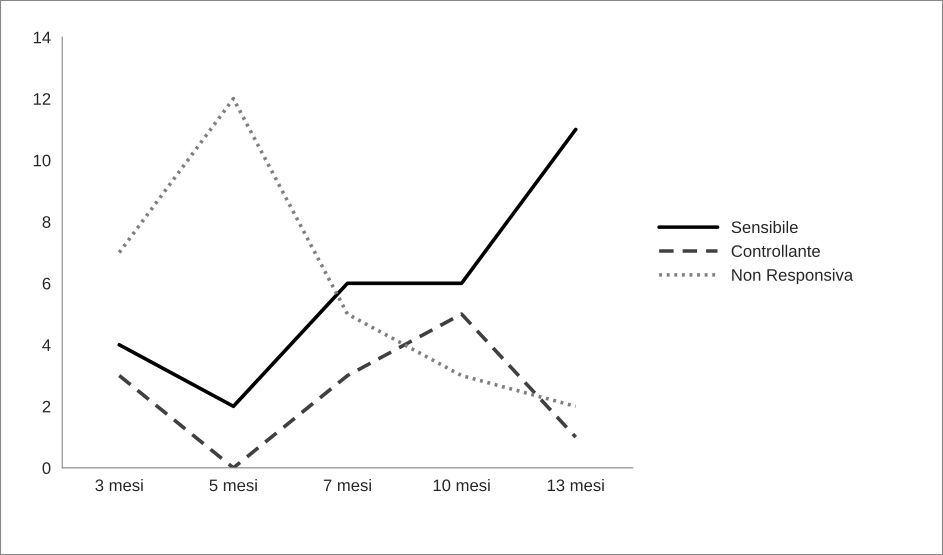 The width and height of the screenshot is (943, 555). What do you see at coordinates (233, 485) in the screenshot?
I see `x-tick-label: 5 mesi` at bounding box center [233, 485].